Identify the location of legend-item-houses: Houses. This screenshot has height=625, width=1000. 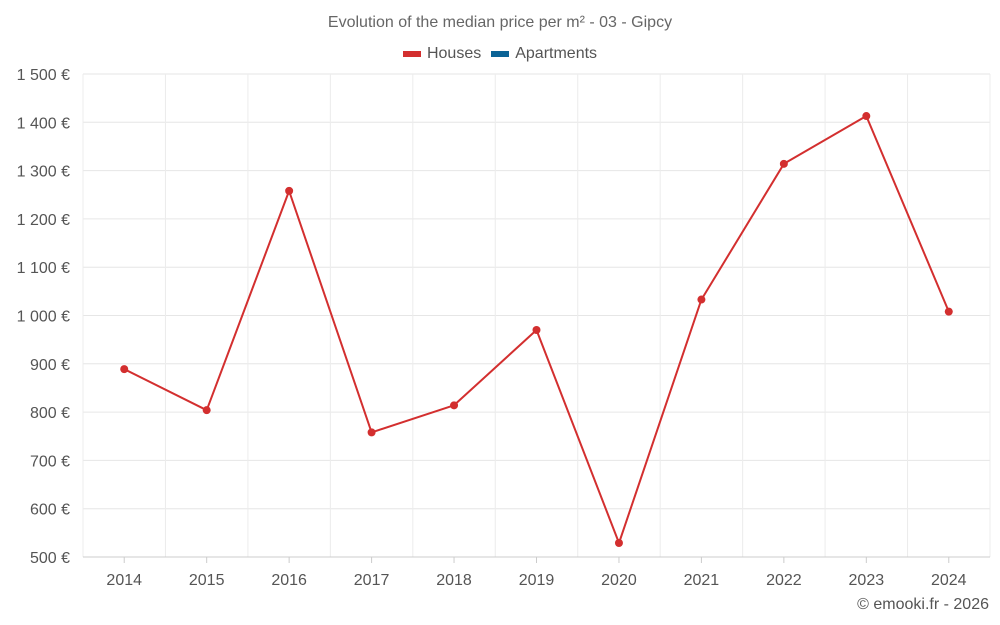
(442, 54).